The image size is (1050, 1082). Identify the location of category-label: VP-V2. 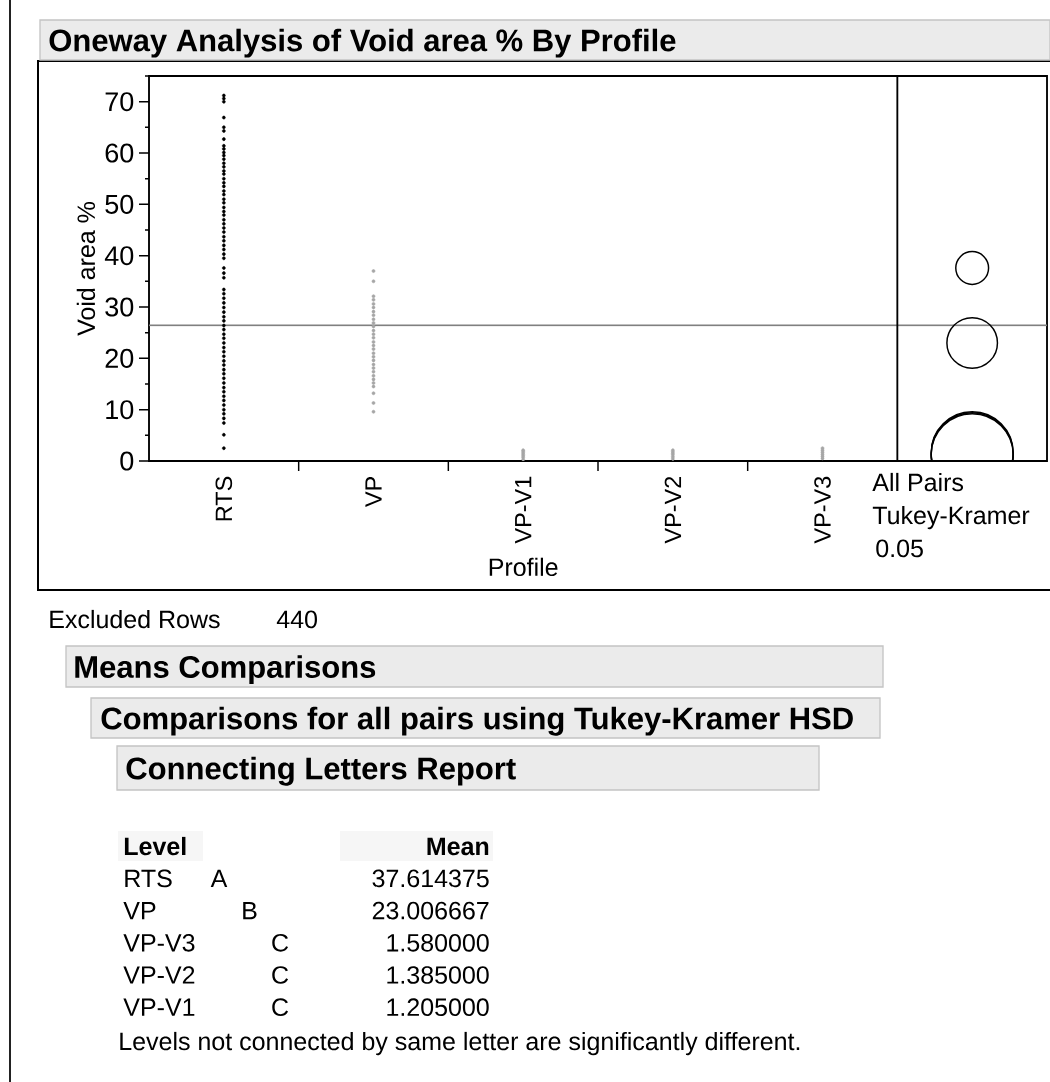
(159, 975).